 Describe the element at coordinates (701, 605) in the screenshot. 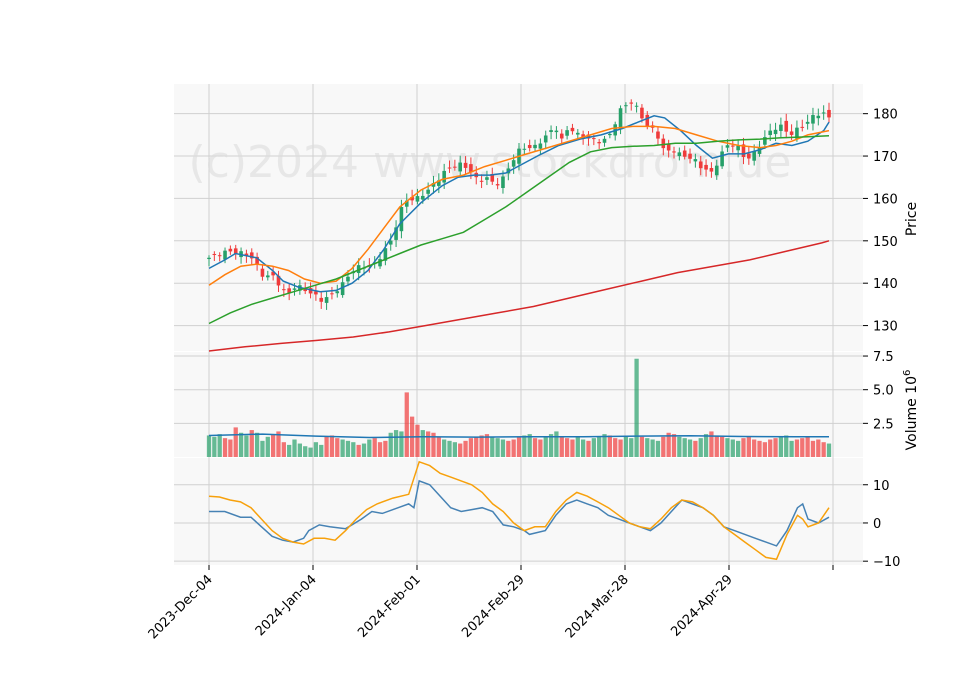

I see `x-tick-label: 2024-Apr-29` at that location.